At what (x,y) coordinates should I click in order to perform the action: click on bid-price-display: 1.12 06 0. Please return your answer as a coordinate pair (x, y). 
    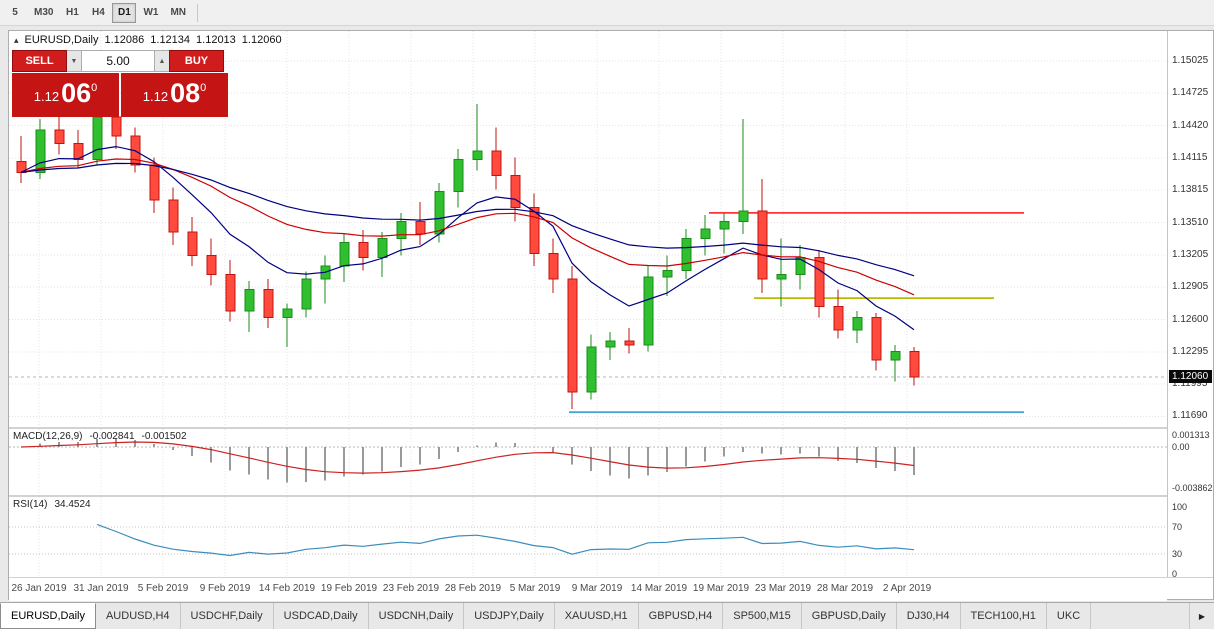
    Looking at the image, I should click on (65, 95).